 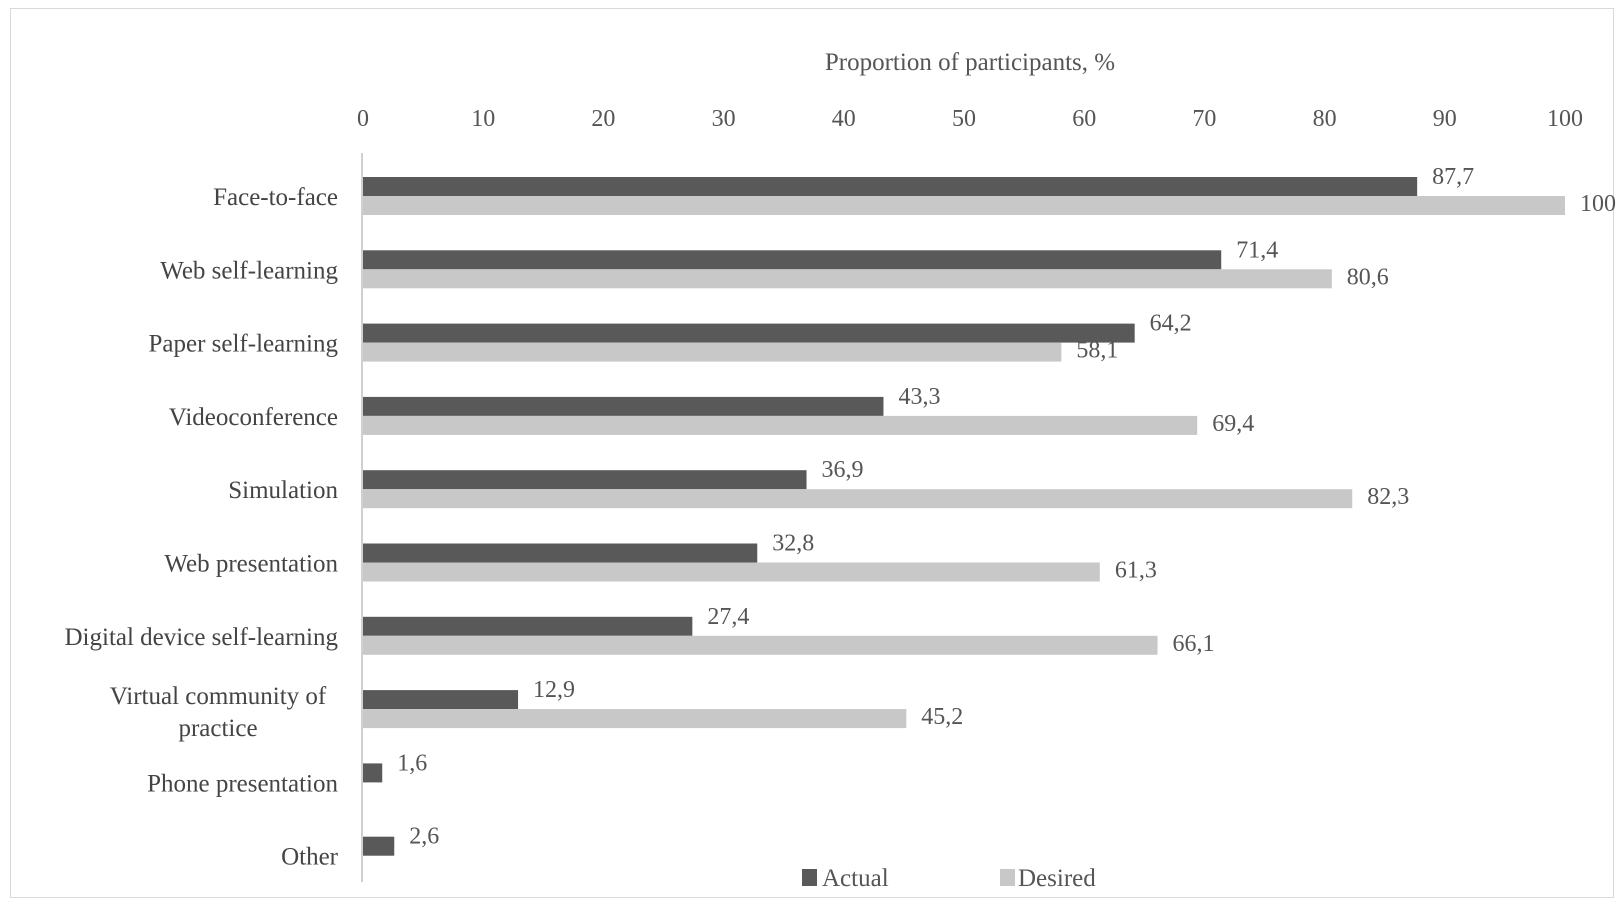 What do you see at coordinates (483, 119) in the screenshot?
I see `x-tick-label: 10` at bounding box center [483, 119].